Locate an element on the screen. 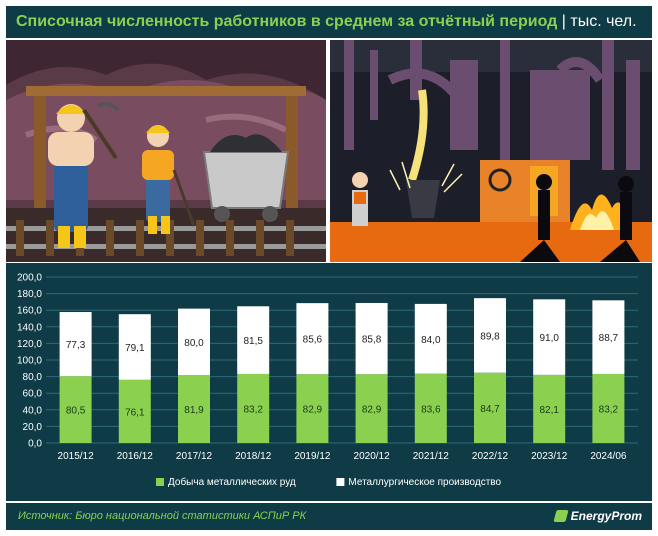 The image size is (658, 536). brand-icon is located at coordinates (561, 516).